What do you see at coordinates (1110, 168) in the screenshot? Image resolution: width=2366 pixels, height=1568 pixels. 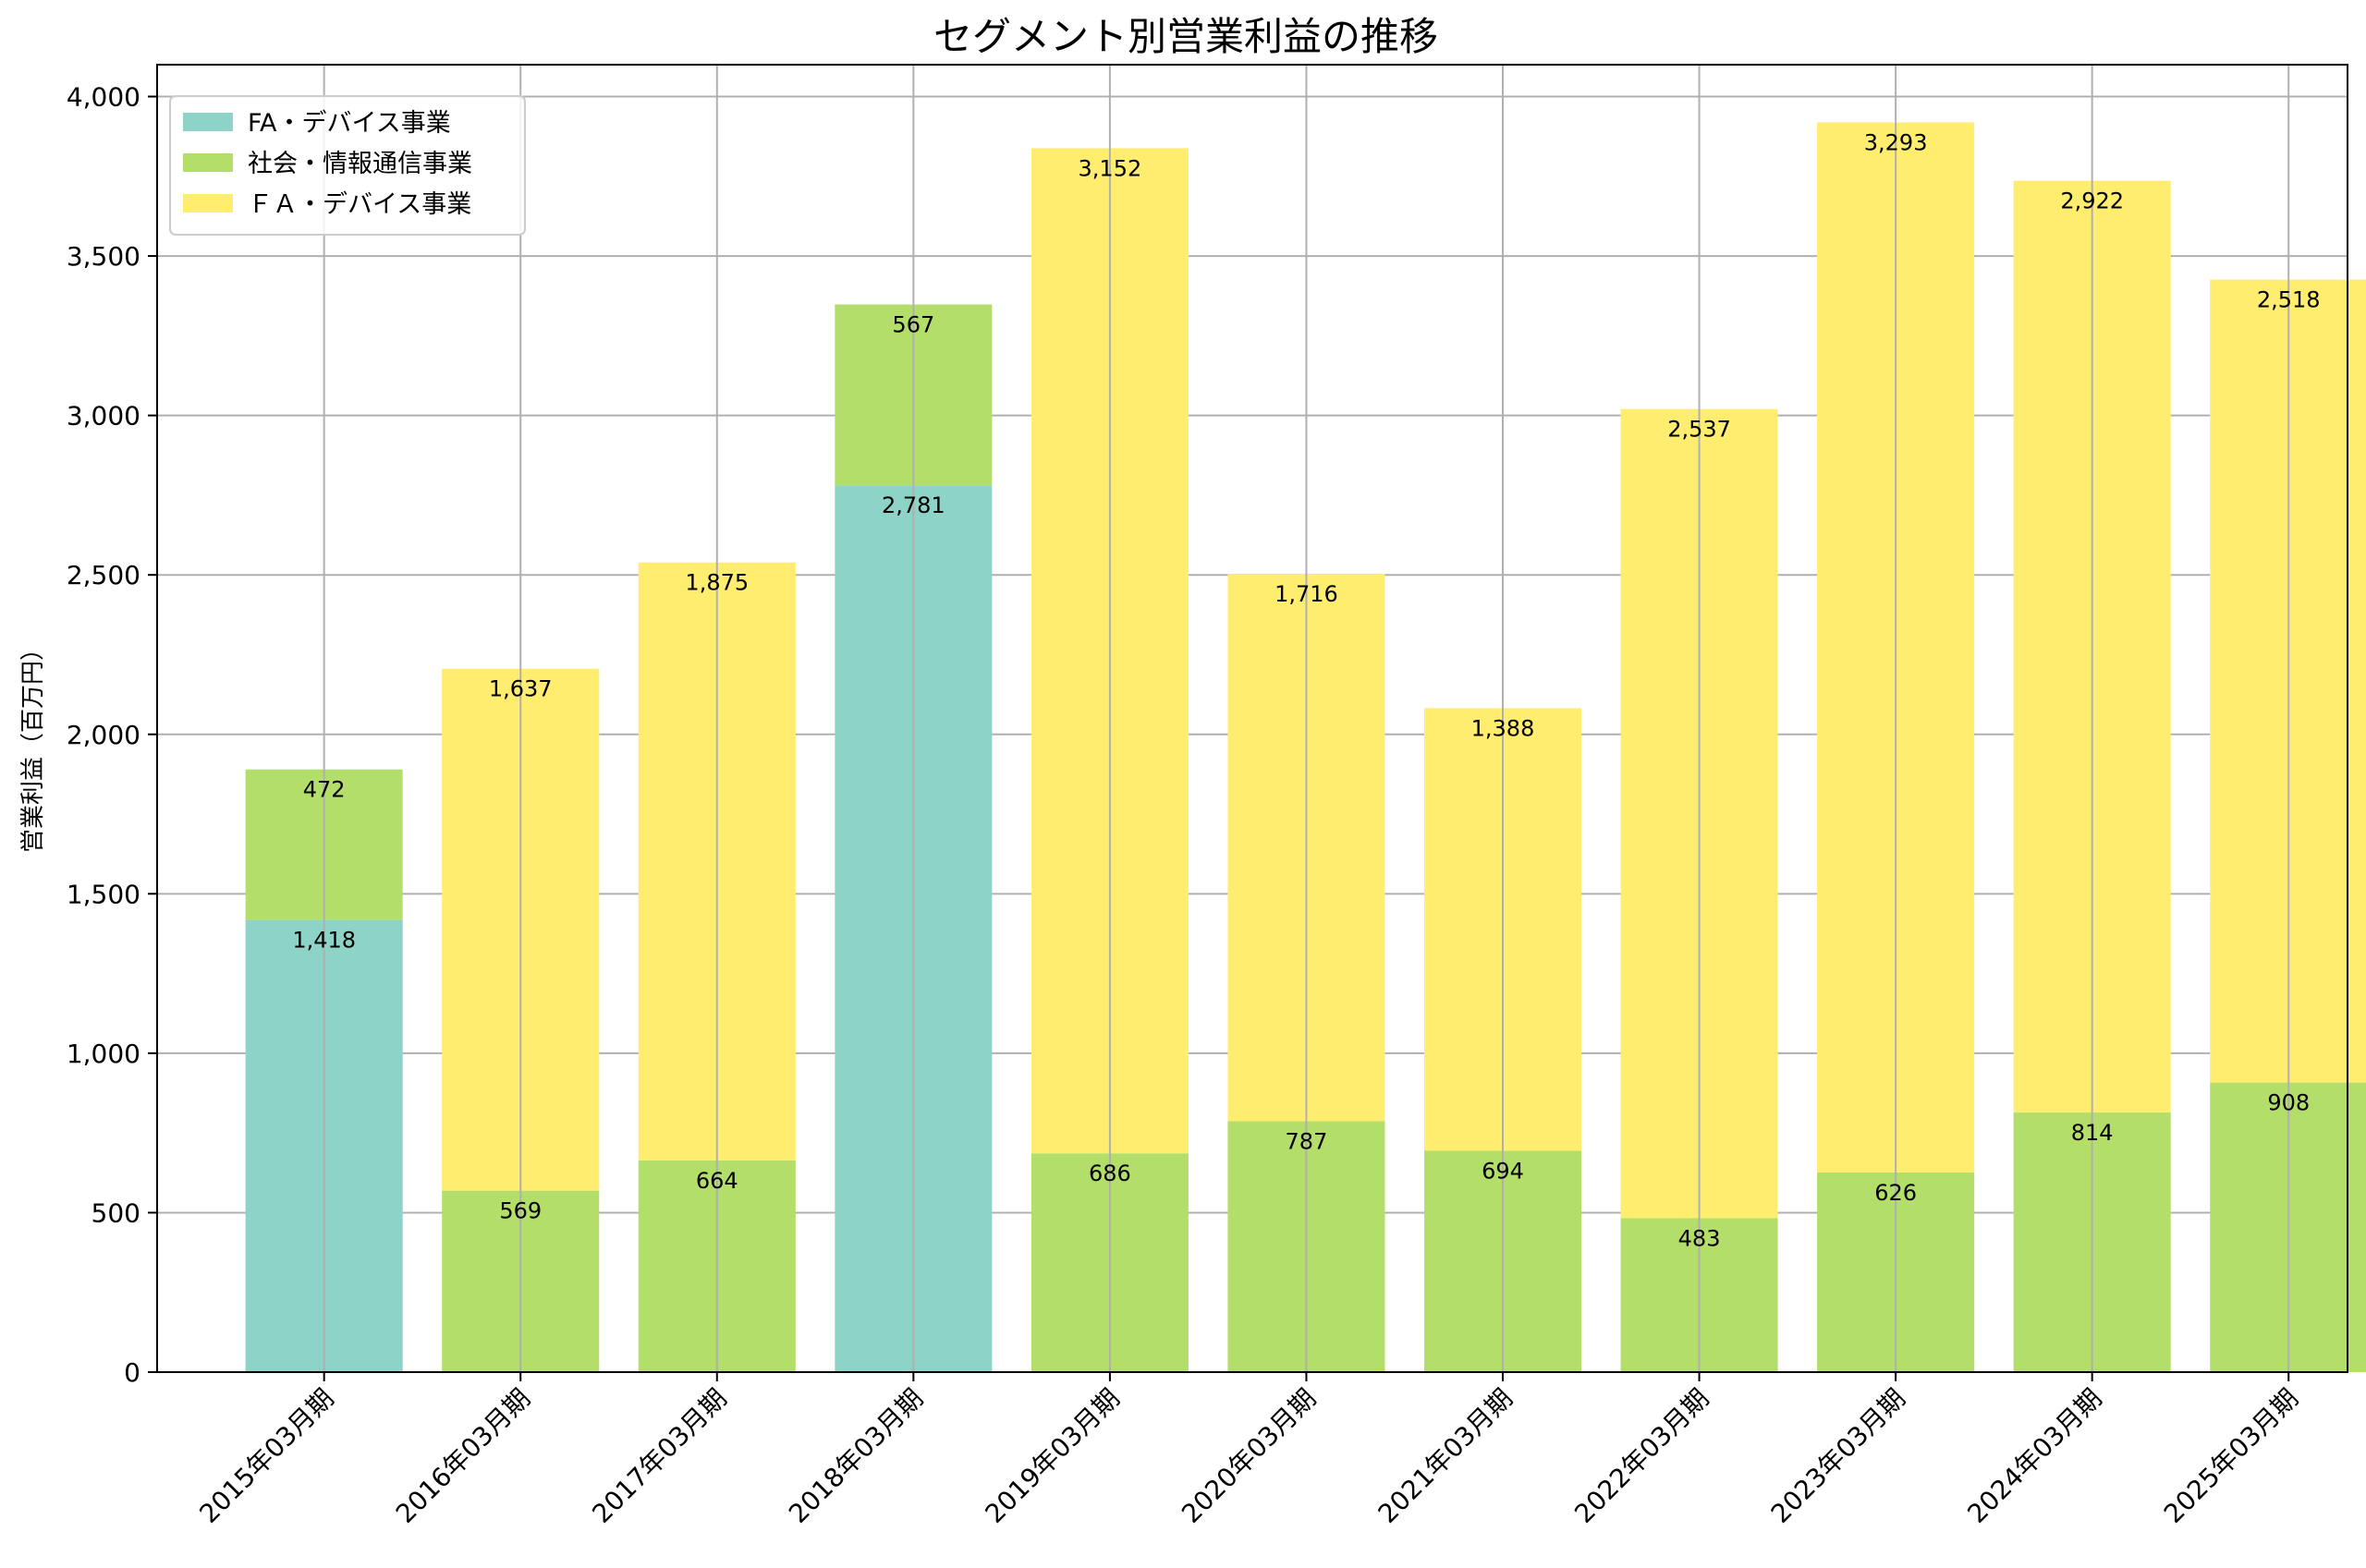 I see `bar-value-label: 3,152` at bounding box center [1110, 168].